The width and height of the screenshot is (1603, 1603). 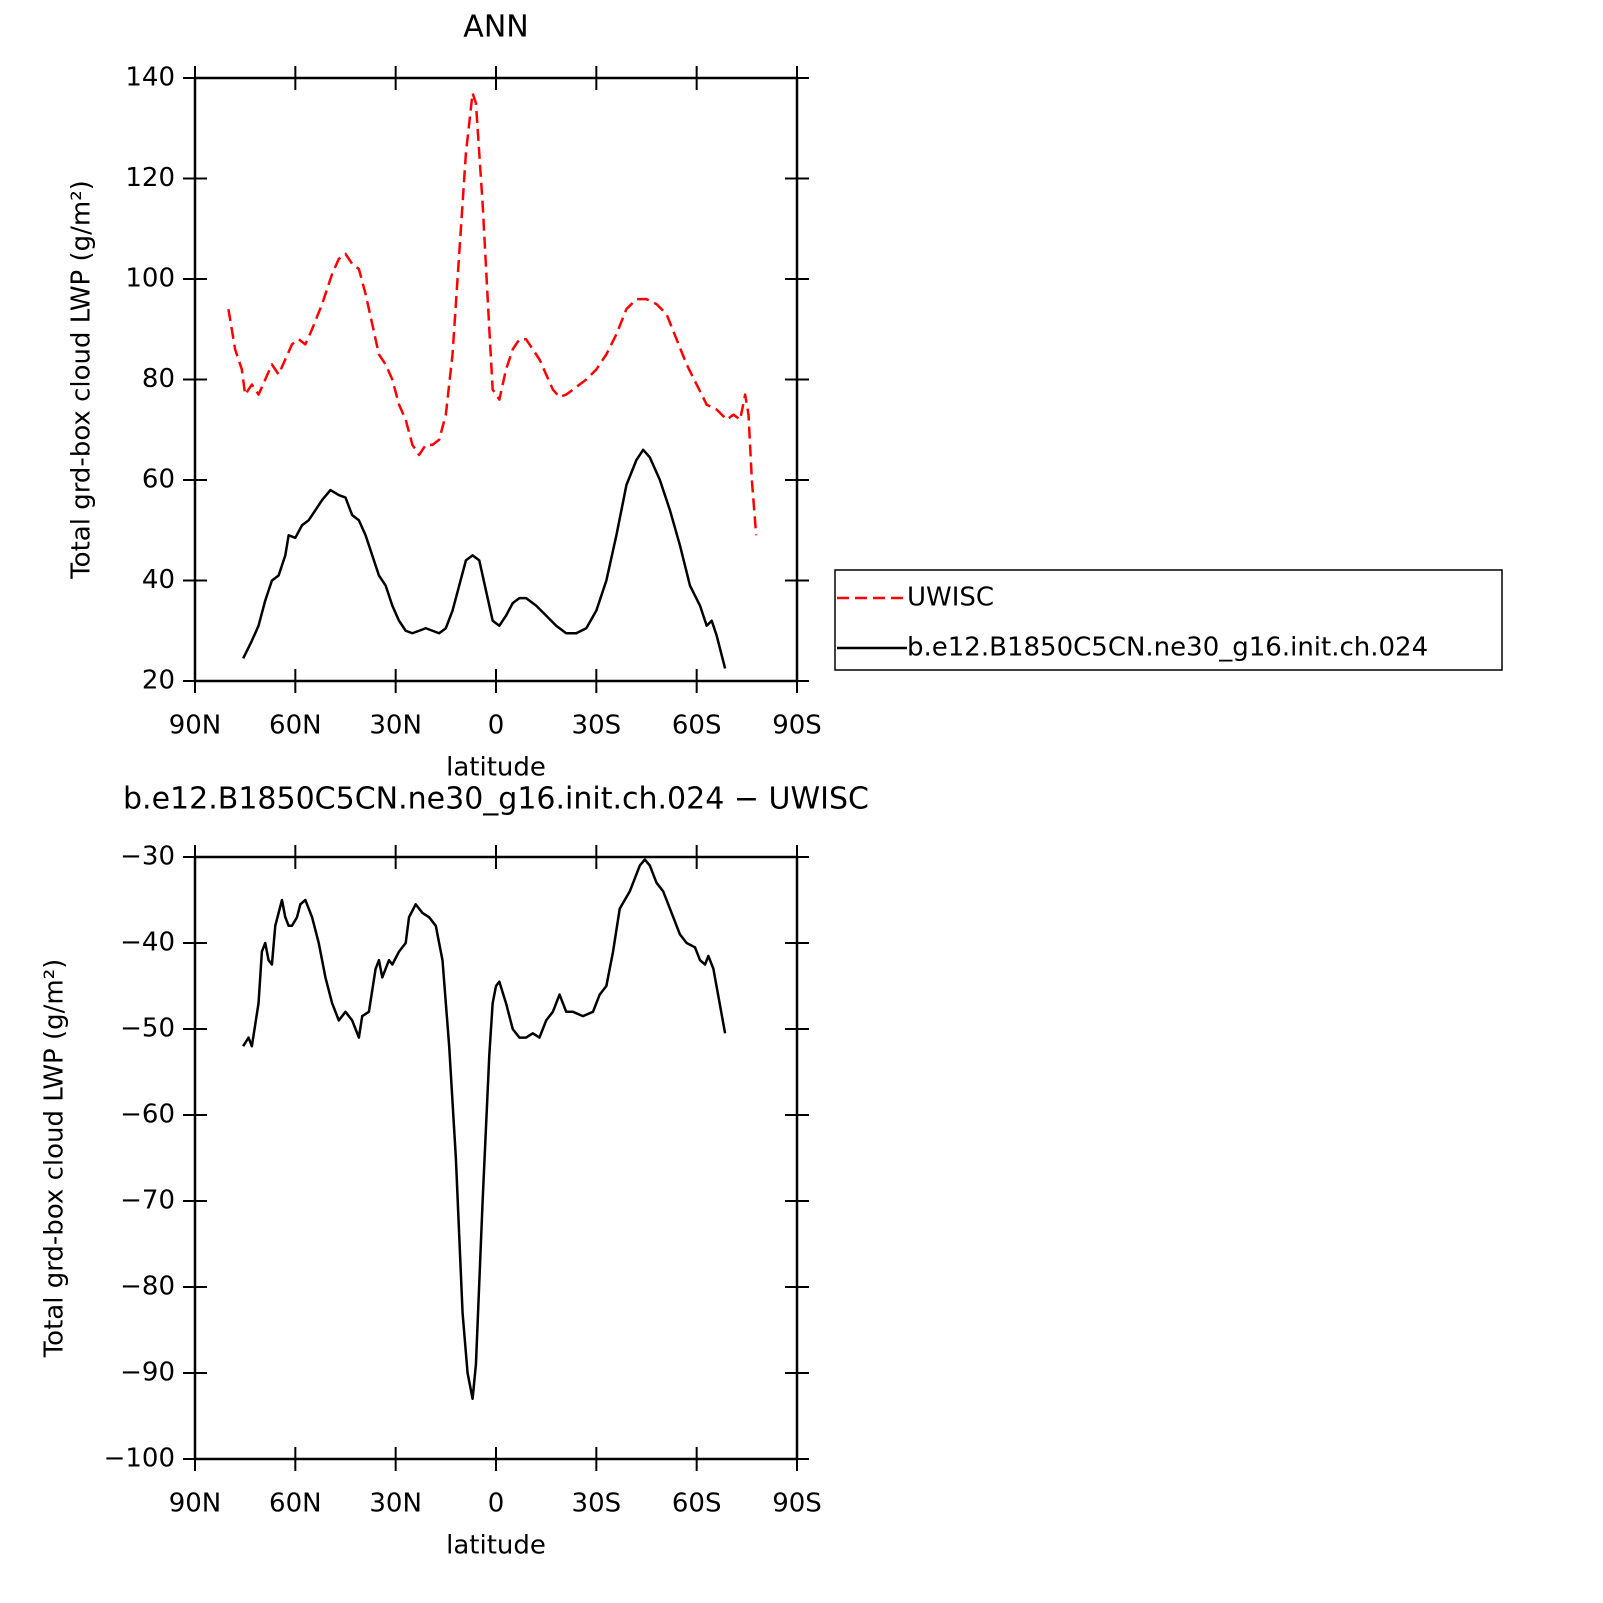 I want to click on y-tick-label: −100, so click(x=139, y=1459).